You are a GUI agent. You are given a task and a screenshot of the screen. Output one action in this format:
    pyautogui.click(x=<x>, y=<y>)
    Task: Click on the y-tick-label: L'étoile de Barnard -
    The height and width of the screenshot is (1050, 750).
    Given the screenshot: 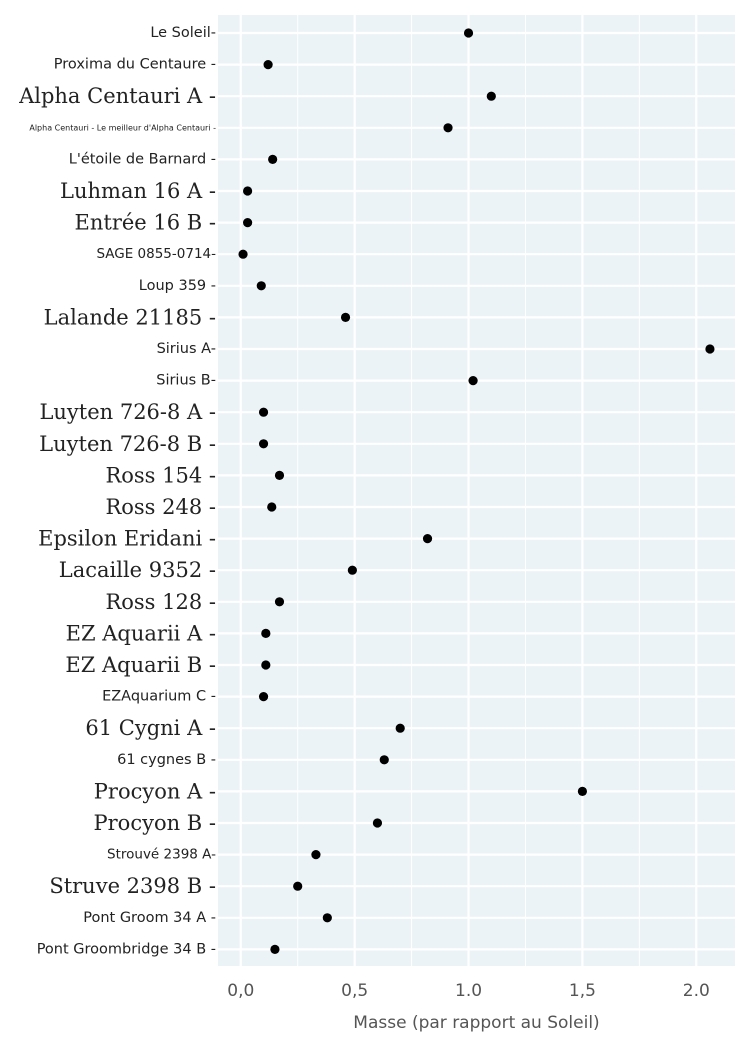 What is the action you would take?
    pyautogui.click(x=142, y=159)
    